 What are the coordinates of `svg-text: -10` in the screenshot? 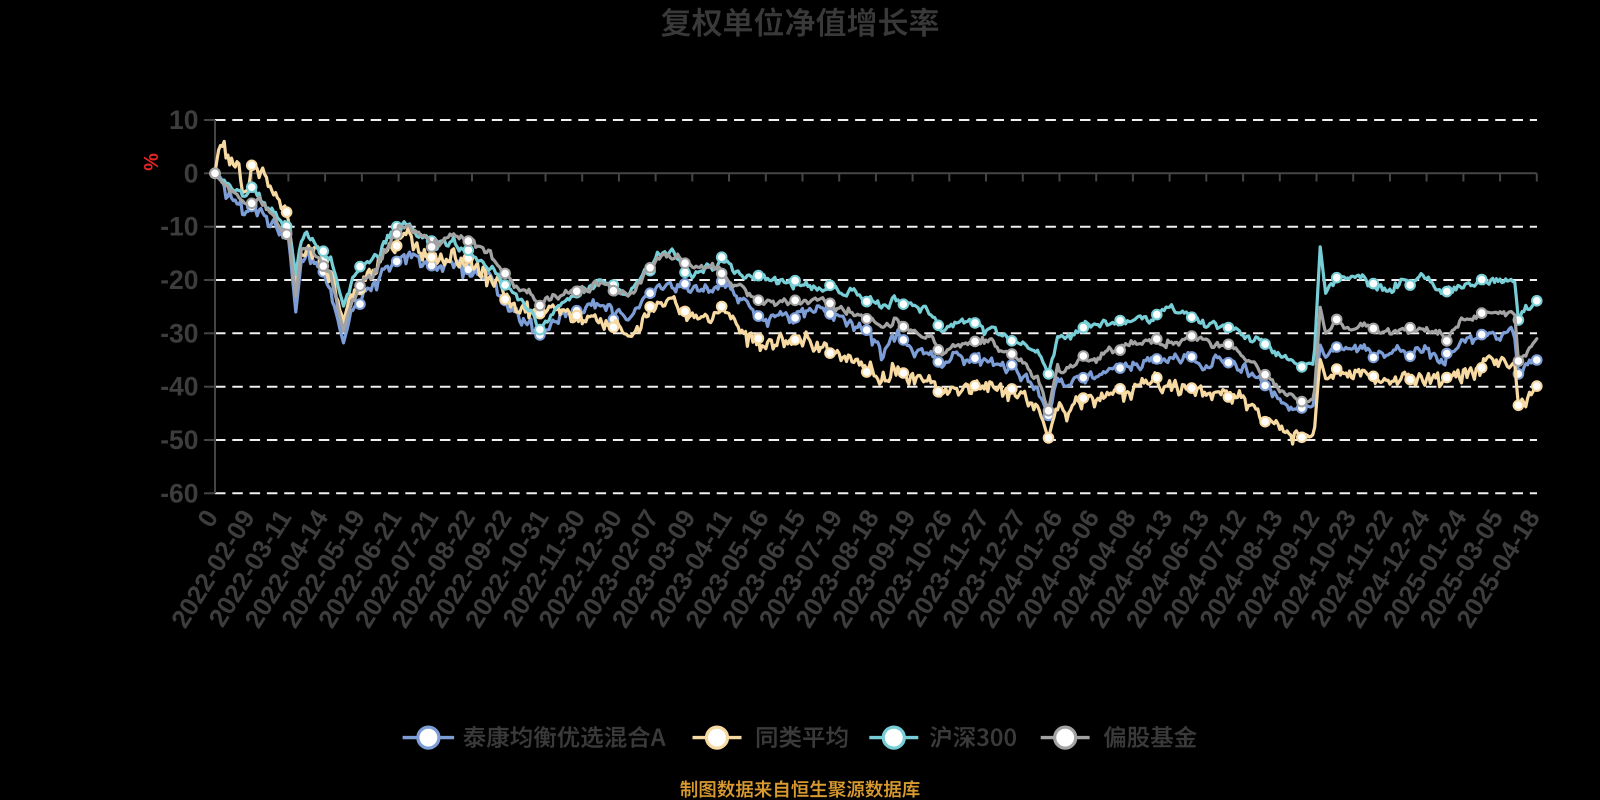 It's located at (179, 227).